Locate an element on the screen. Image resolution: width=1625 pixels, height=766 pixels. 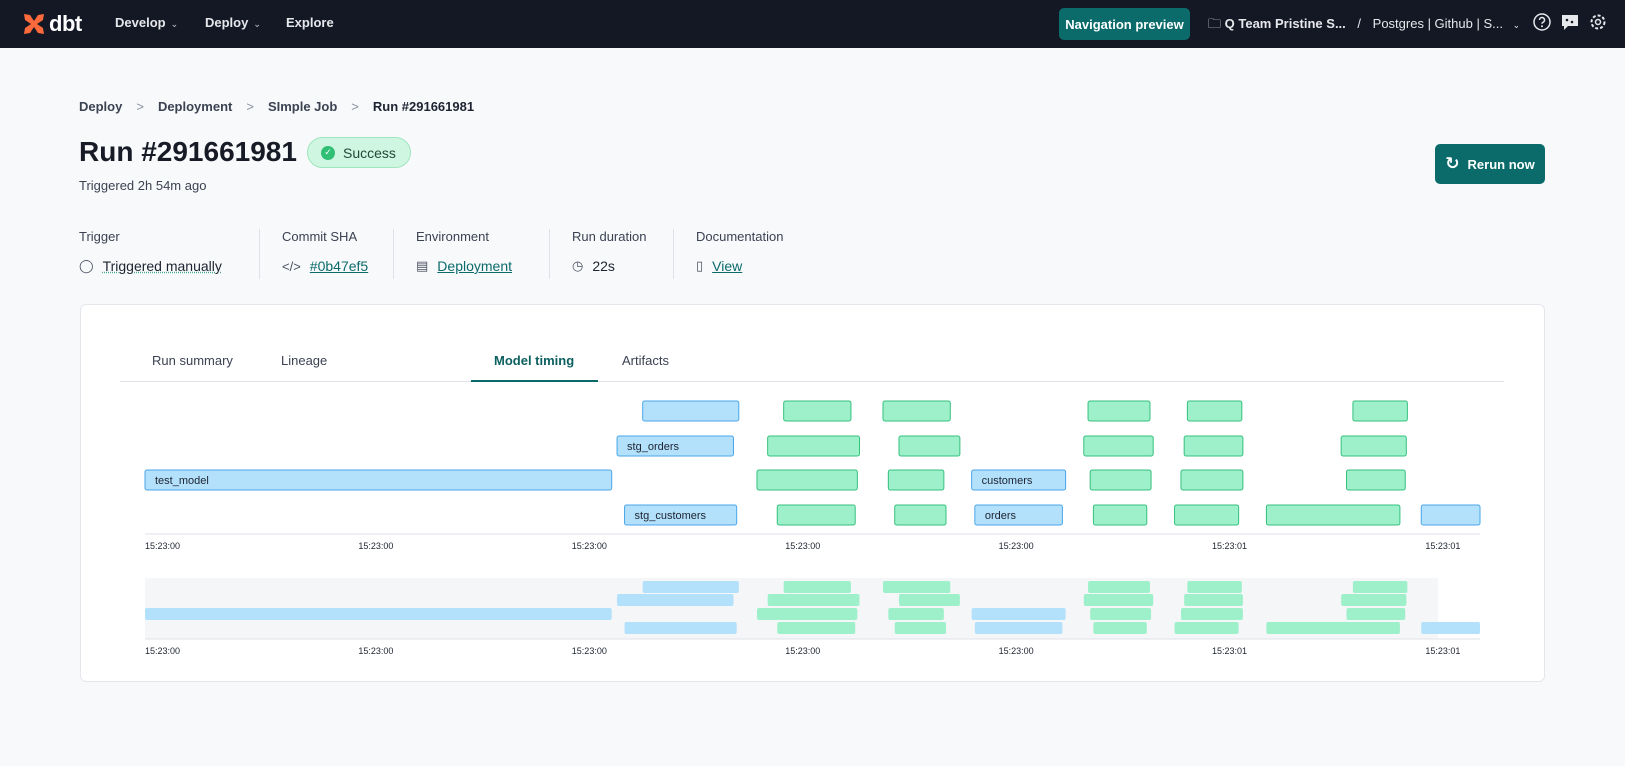
refresh-icon: ↻ is located at coordinates (1452, 163).